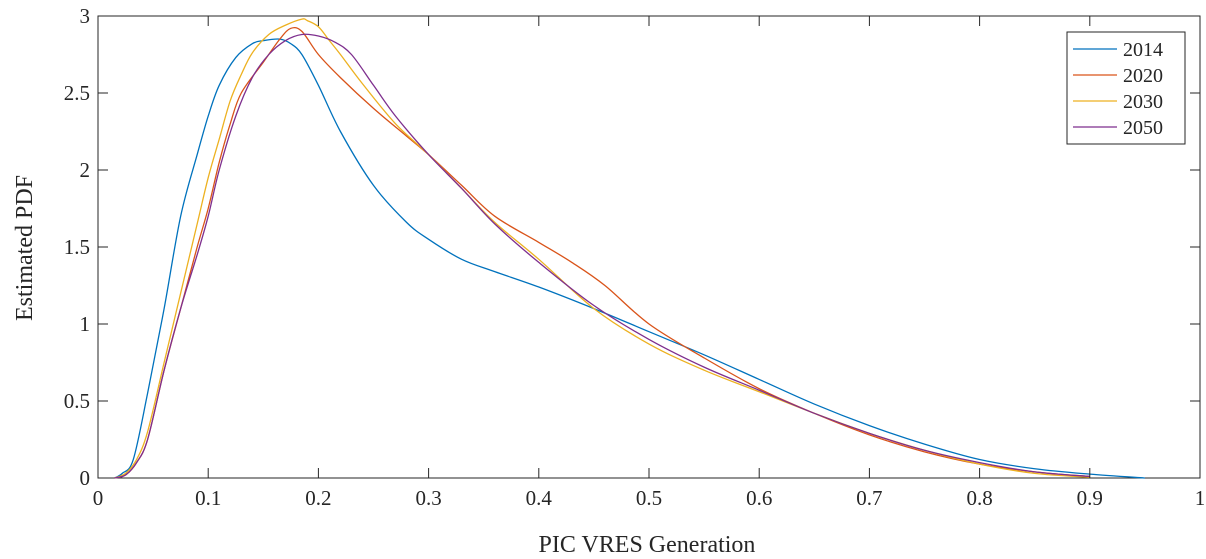 The width and height of the screenshot is (1206, 559). I want to click on x-tick-label: 0.5, so click(649, 498).